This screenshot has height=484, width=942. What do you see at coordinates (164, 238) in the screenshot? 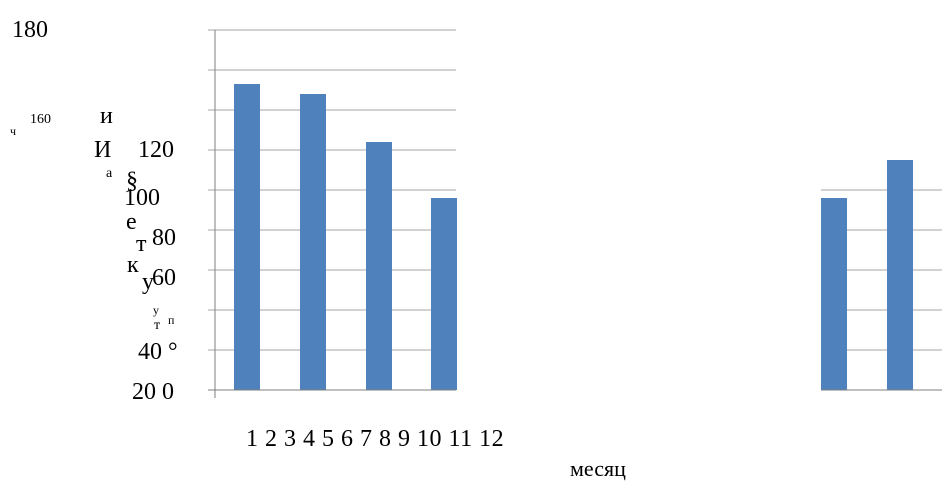
I see `y-tick-80: 80` at bounding box center [164, 238].